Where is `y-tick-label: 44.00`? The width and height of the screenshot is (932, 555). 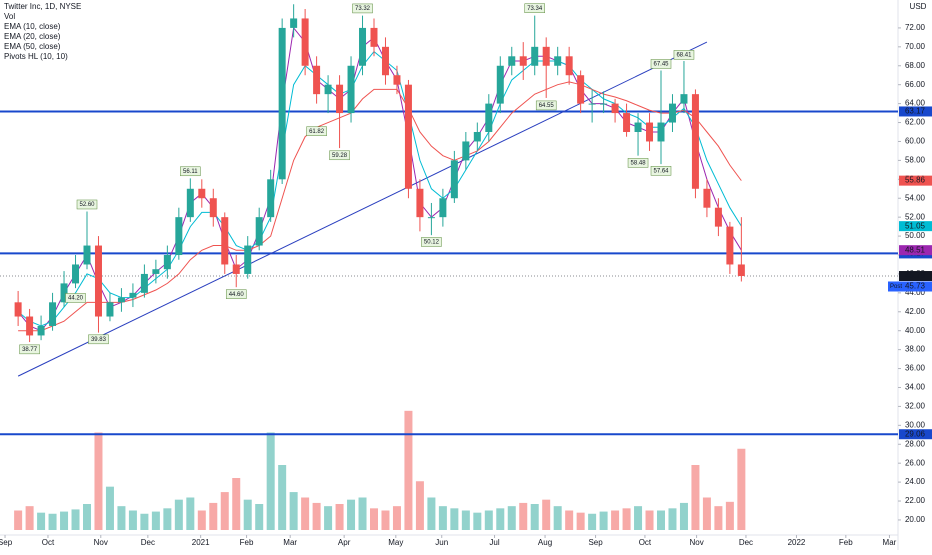 y-tick-label: 44.00 is located at coordinates (915, 292).